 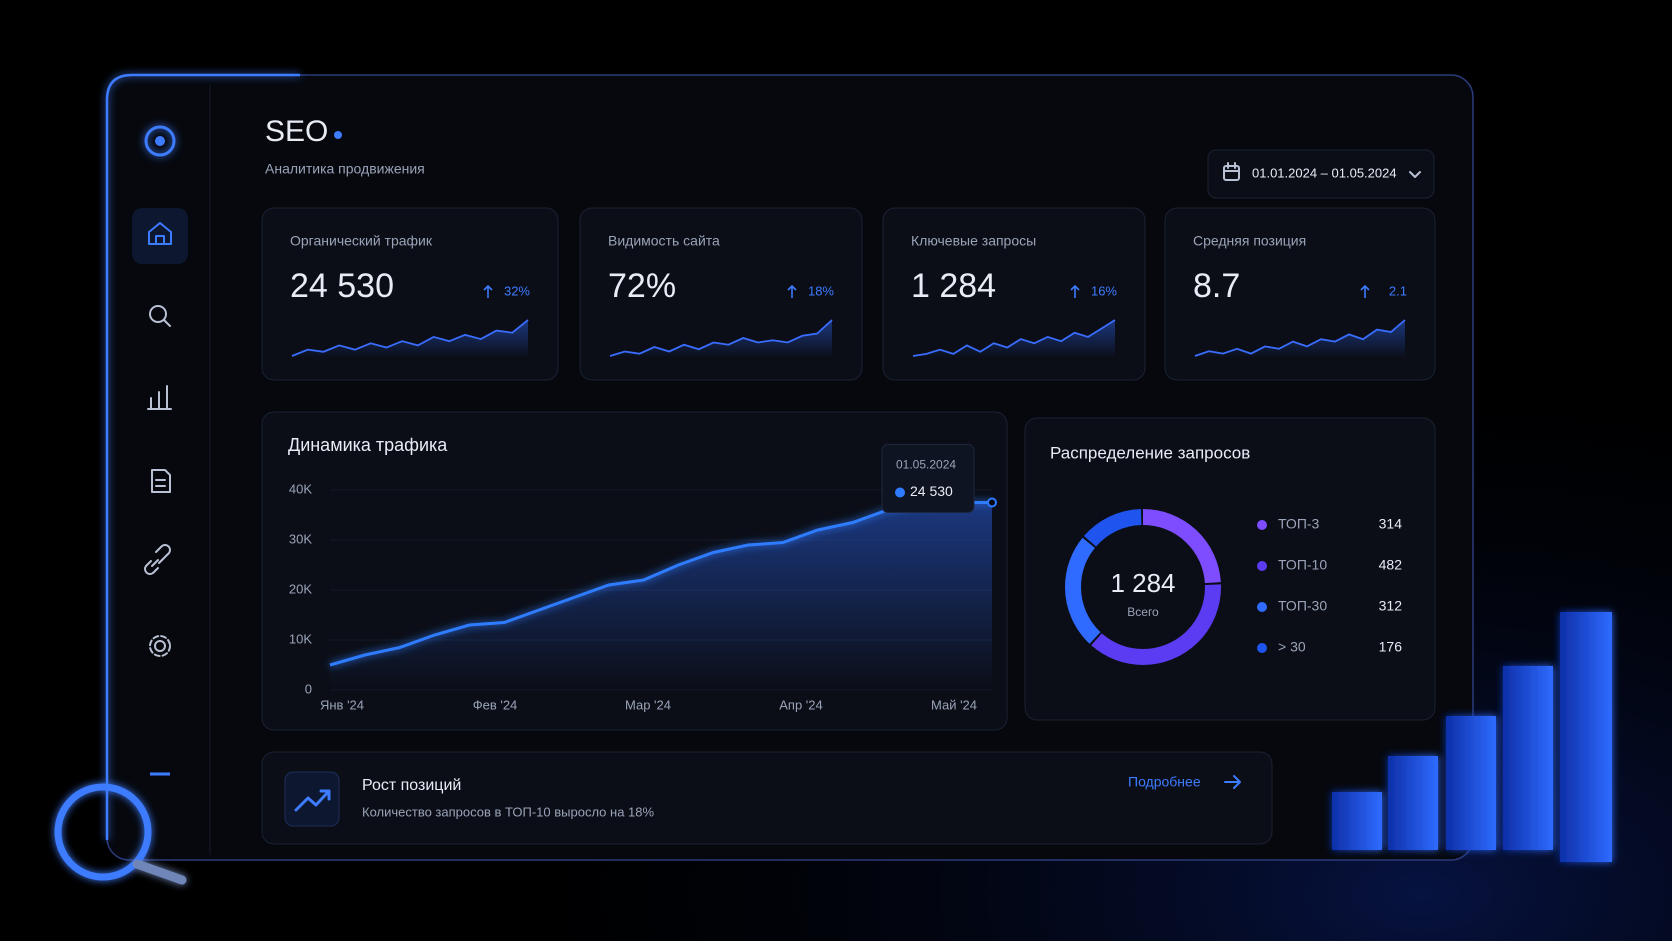 What do you see at coordinates (342, 704) in the screenshot?
I see `x-tick-label: Янв '24` at bounding box center [342, 704].